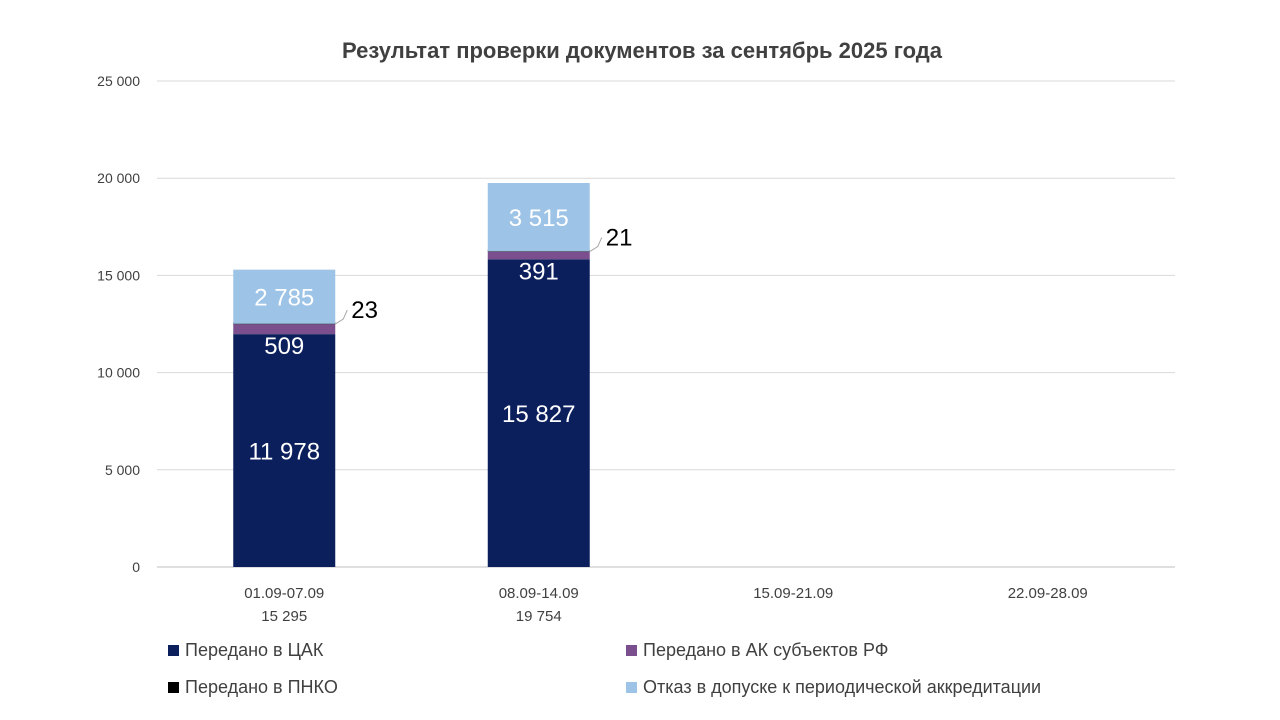  What do you see at coordinates (766, 650) in the screenshot?
I see `legend-label: Передано в АК субъектов РФ` at bounding box center [766, 650].